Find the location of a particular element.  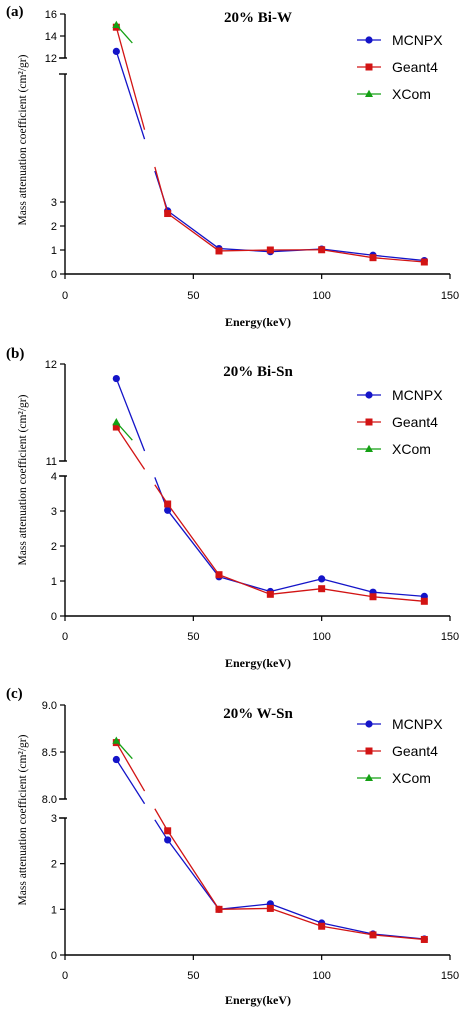

panel-letter: (b) is located at coordinates (15, 354).